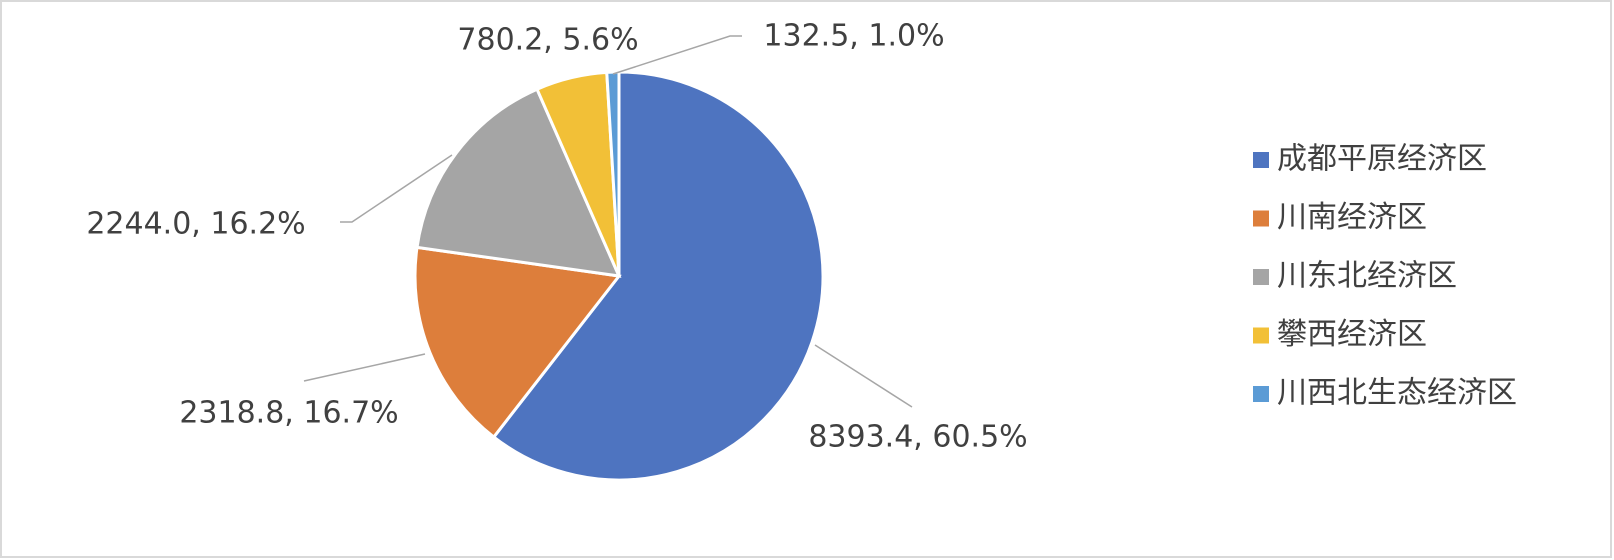 Image resolution: width=1614 pixels, height=560 pixels. I want to click on data-label: 8393.4, 60.5%, so click(917, 437).